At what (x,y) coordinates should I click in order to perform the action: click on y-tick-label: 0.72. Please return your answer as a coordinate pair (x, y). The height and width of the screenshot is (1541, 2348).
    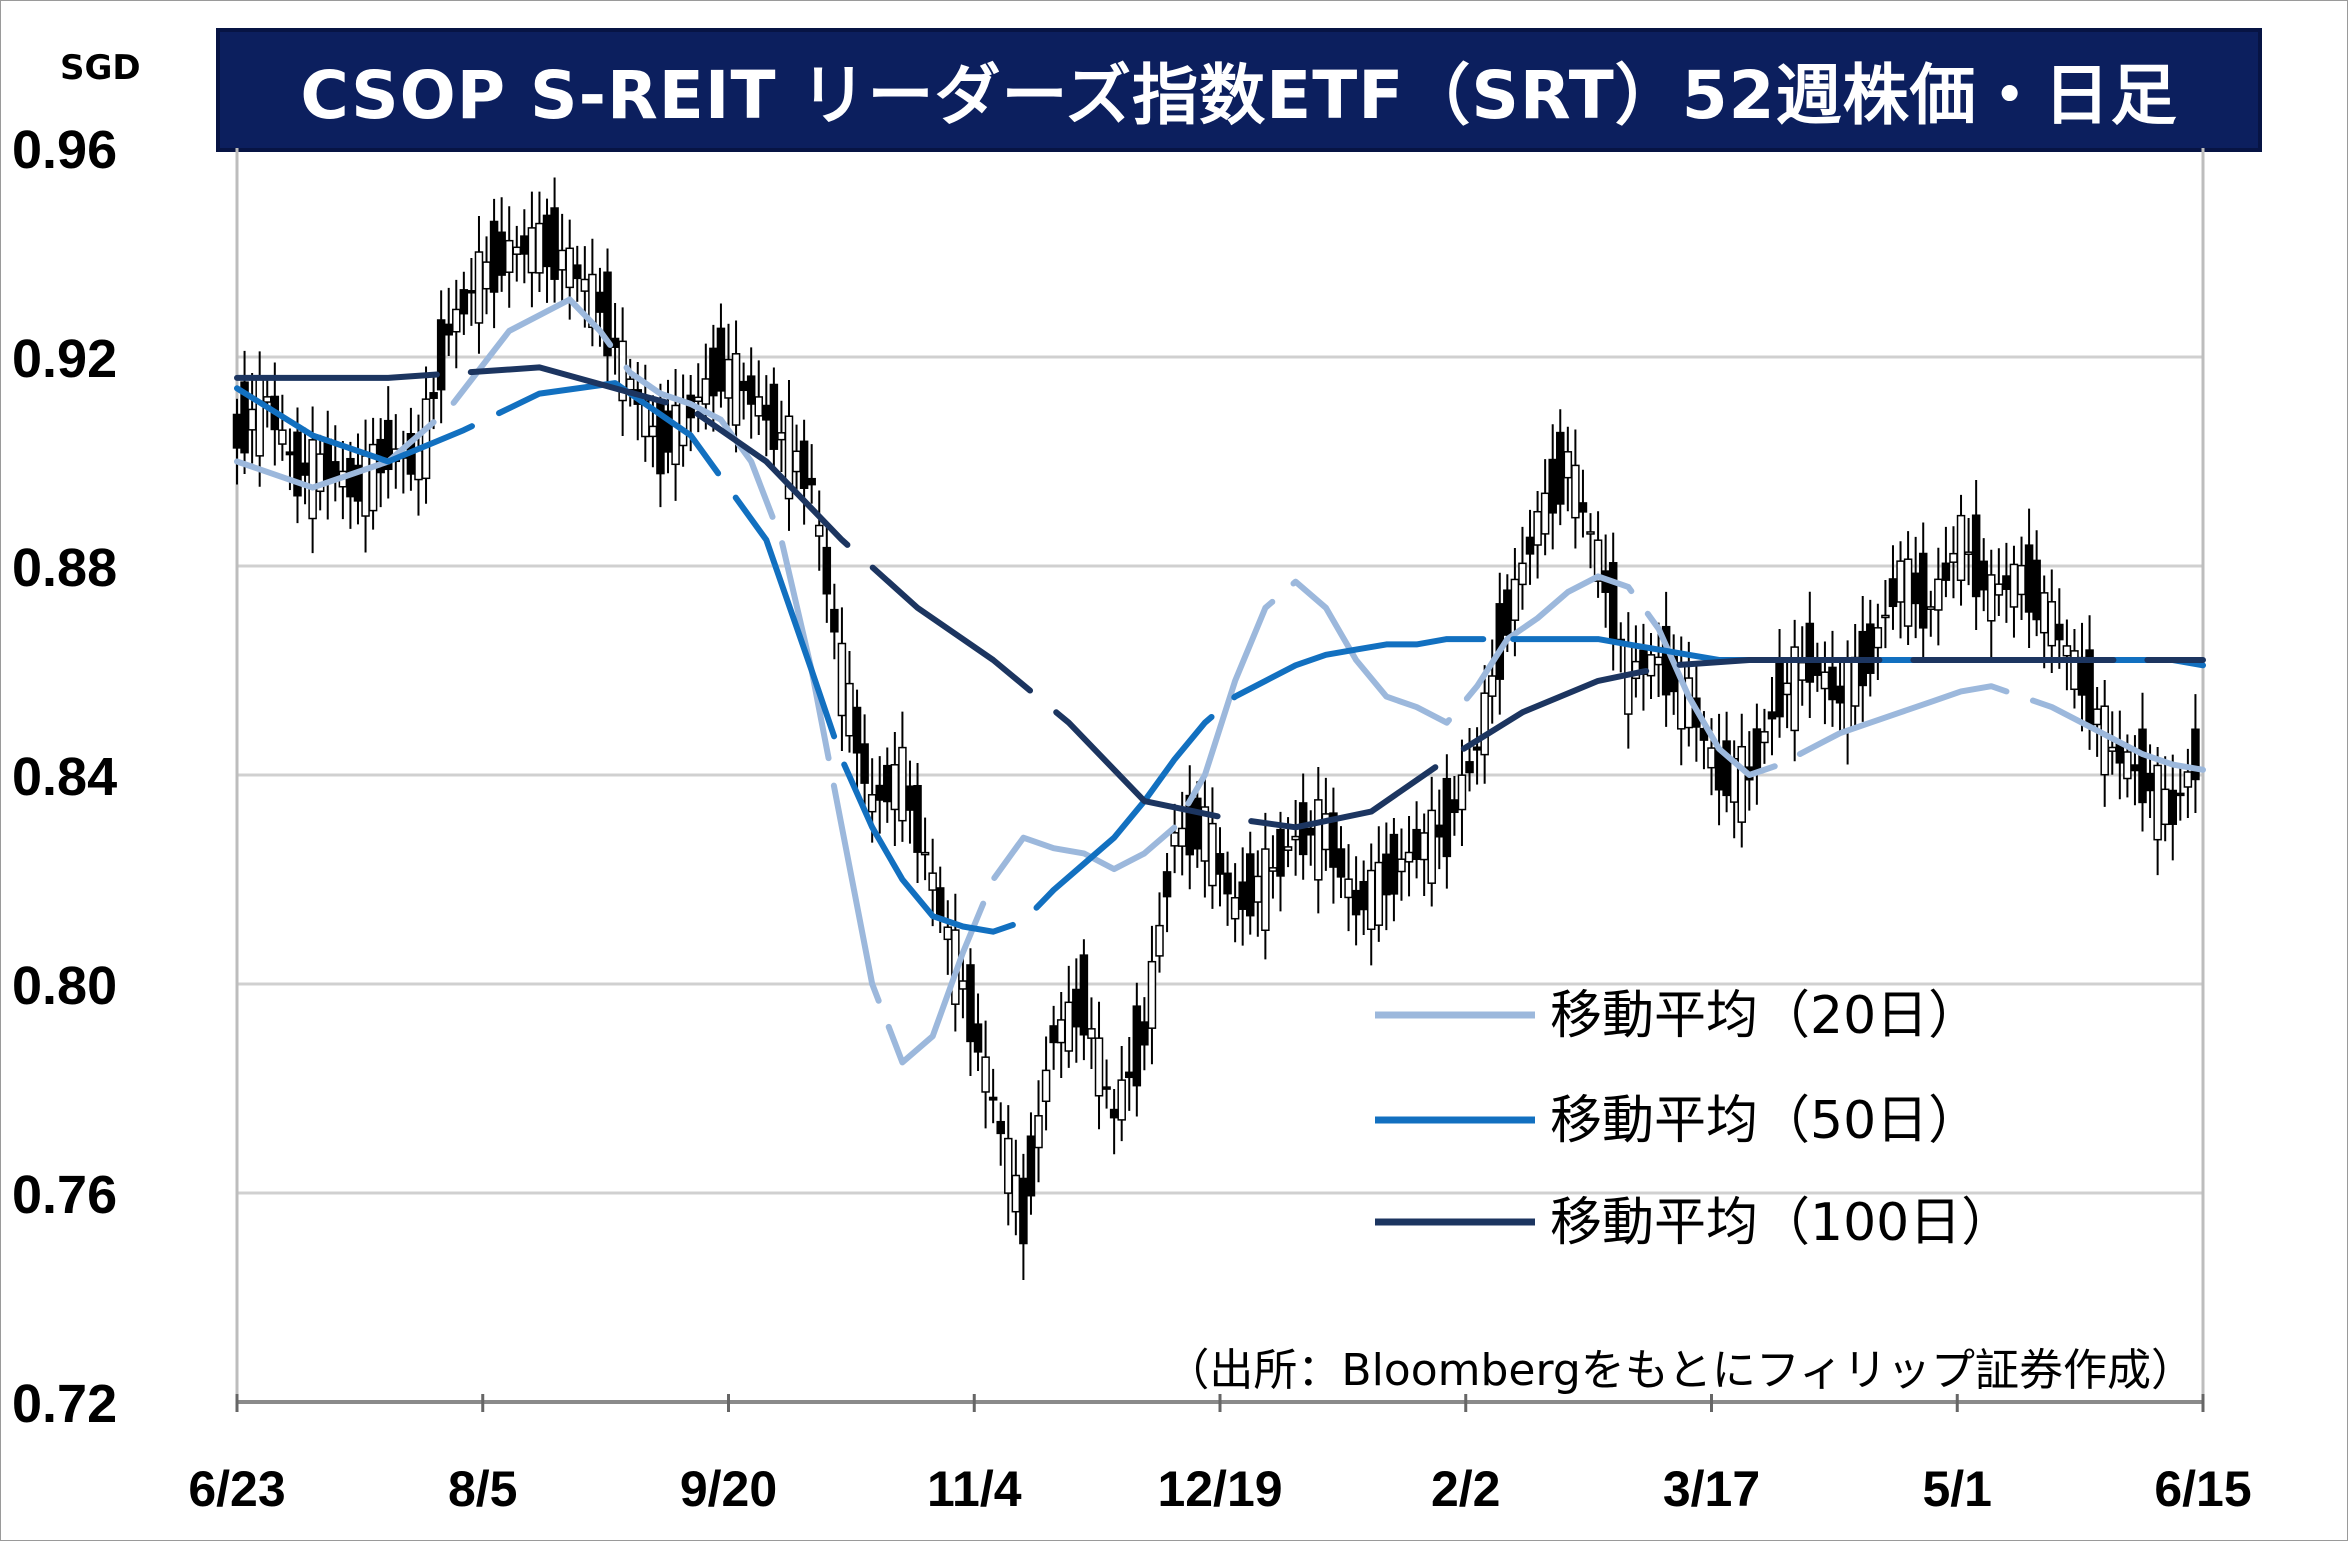
    Looking at the image, I should click on (64, 1404).